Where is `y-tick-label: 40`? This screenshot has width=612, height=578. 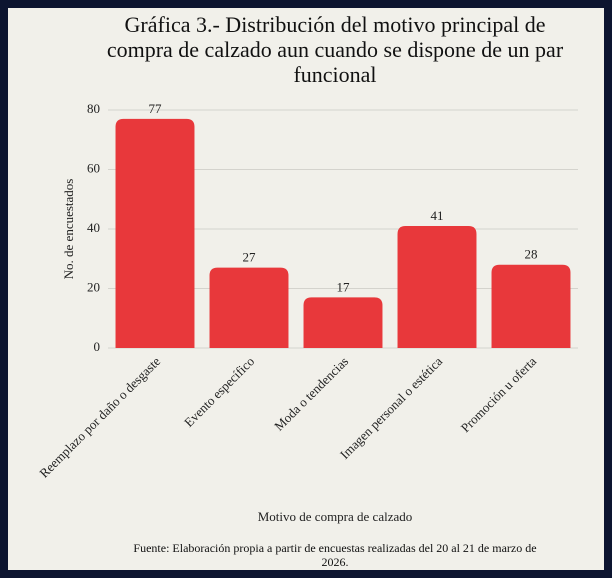 y-tick-label: 40 is located at coordinates (93, 227).